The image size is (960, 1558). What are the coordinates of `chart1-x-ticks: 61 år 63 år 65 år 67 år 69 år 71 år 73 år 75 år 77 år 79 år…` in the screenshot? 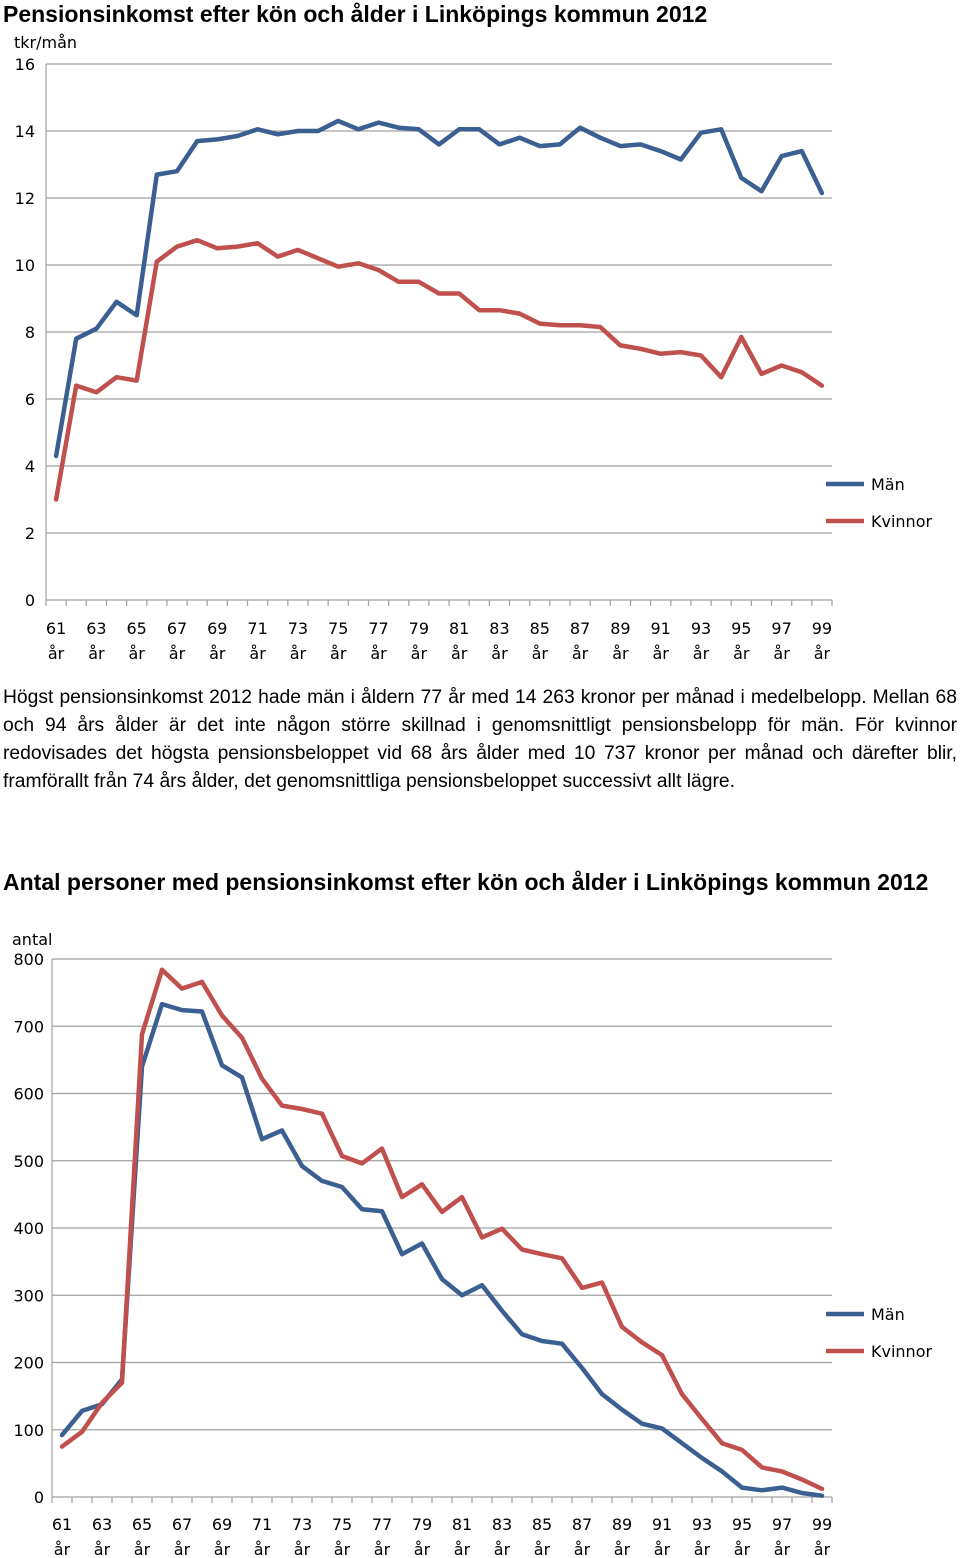 It's located at (439, 641).